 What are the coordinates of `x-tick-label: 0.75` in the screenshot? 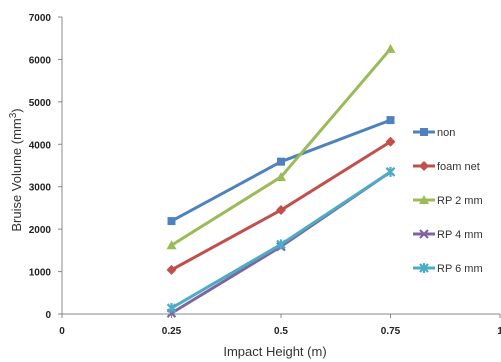 It's located at (391, 331).